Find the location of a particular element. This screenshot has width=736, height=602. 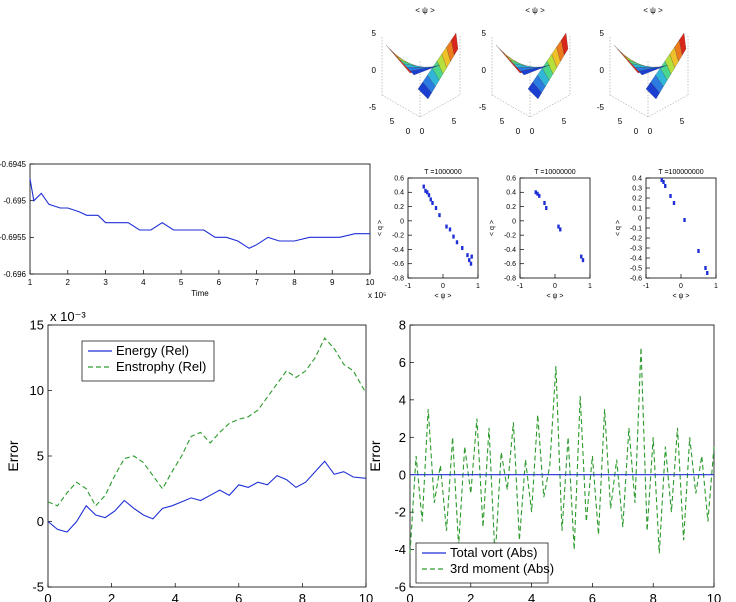

surf1-surface-strip is located at coordinates (425, 70).